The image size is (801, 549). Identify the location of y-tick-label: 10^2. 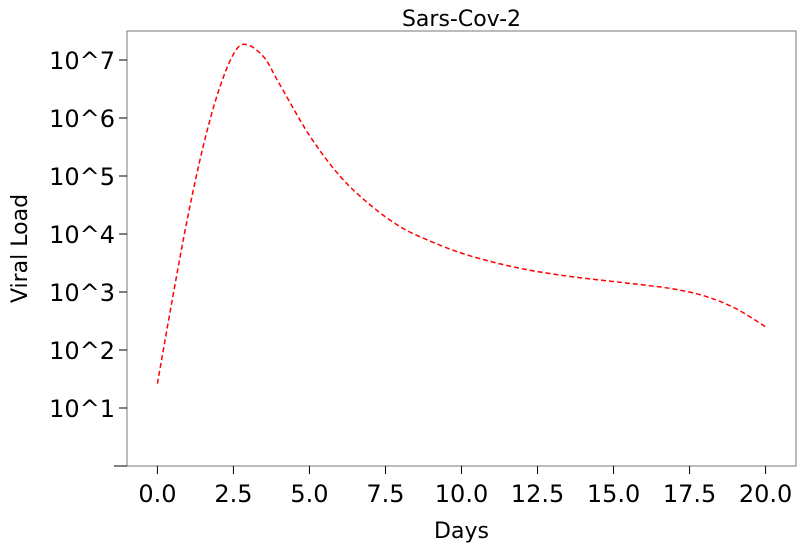
(82, 351).